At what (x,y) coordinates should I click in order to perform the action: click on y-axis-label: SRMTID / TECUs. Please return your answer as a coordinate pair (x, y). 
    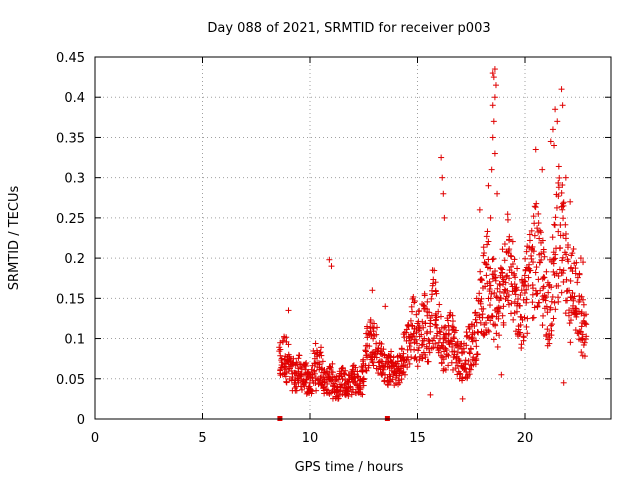
    Looking at the image, I should click on (14, 238).